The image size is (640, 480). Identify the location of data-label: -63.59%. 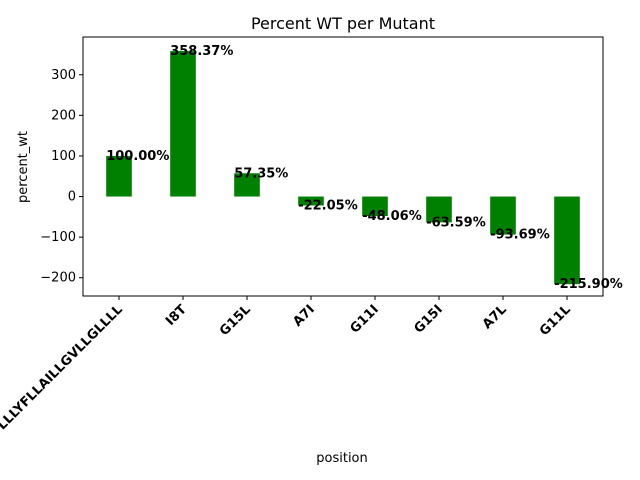
(456, 222).